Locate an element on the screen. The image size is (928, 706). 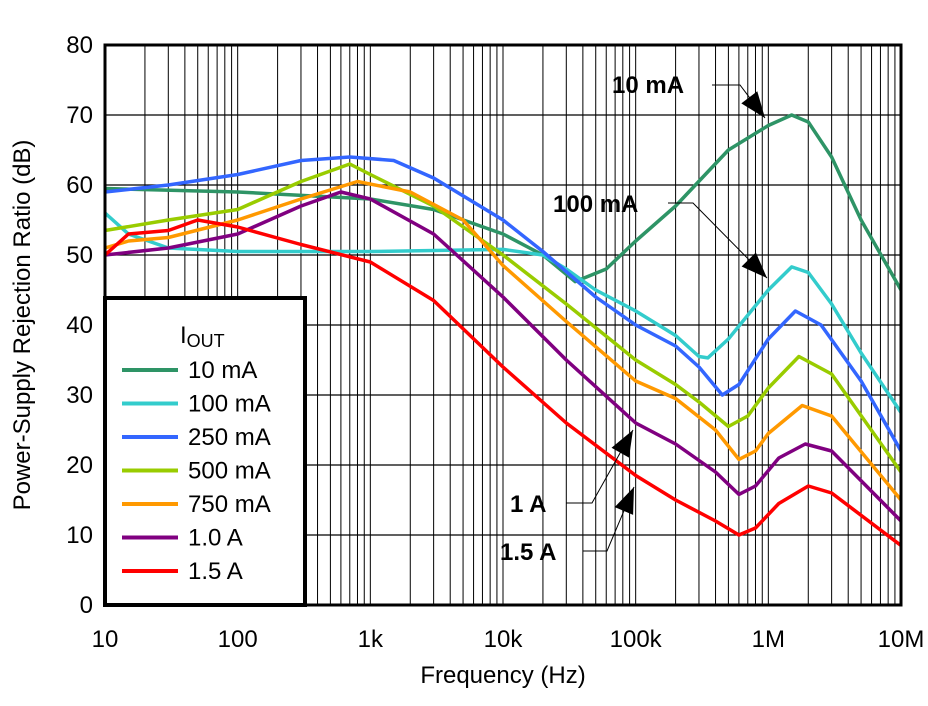
x-tick-label: 10 is located at coordinates (105, 639).